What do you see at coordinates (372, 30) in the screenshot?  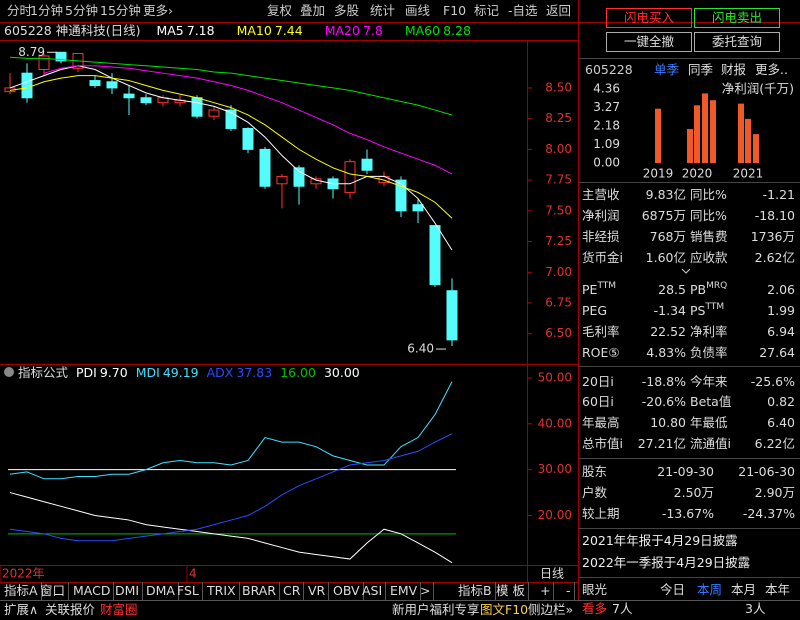 I see `legend-value: 7.8` at bounding box center [372, 30].